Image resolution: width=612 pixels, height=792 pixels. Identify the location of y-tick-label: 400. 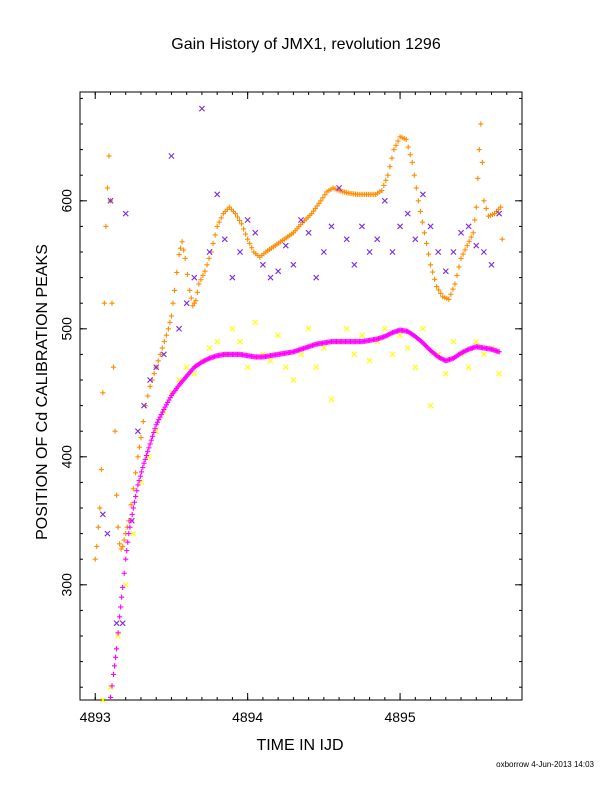
(67, 457).